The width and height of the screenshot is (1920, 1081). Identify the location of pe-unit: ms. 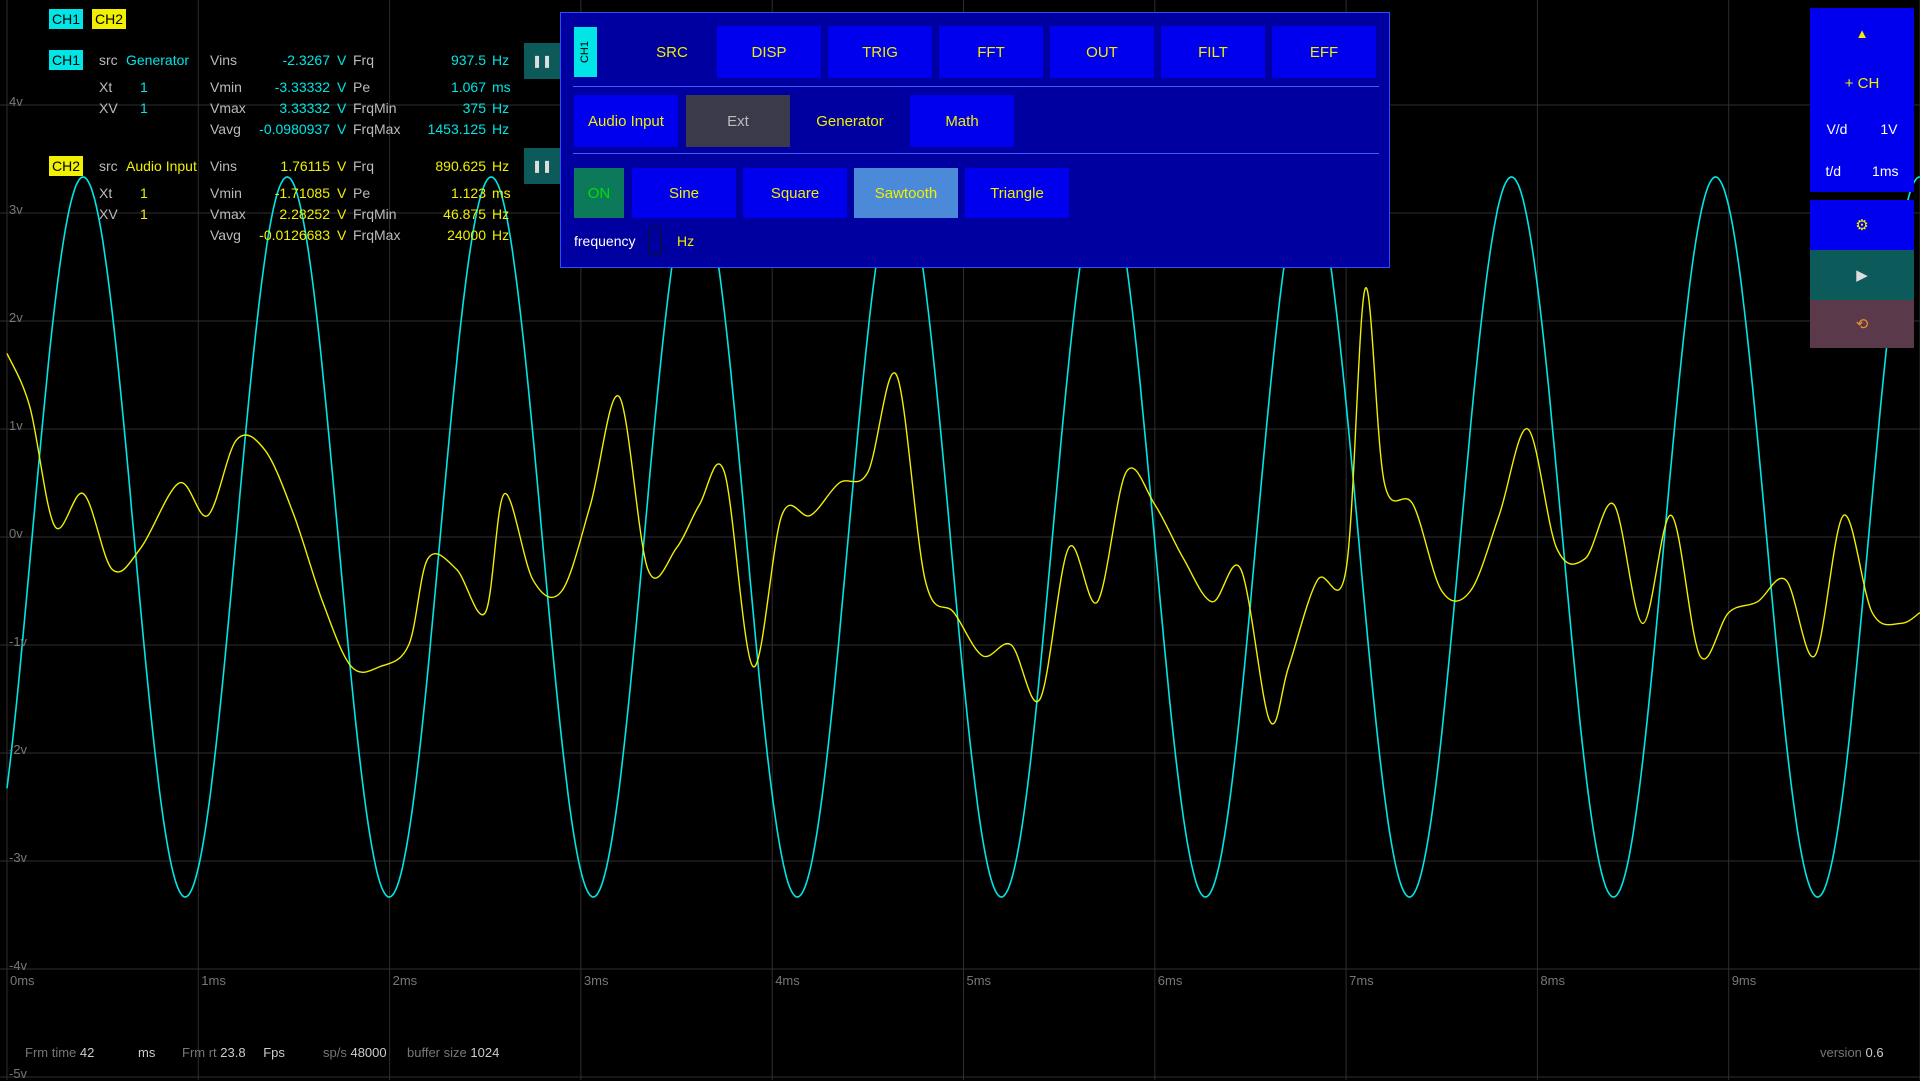
(501, 193).